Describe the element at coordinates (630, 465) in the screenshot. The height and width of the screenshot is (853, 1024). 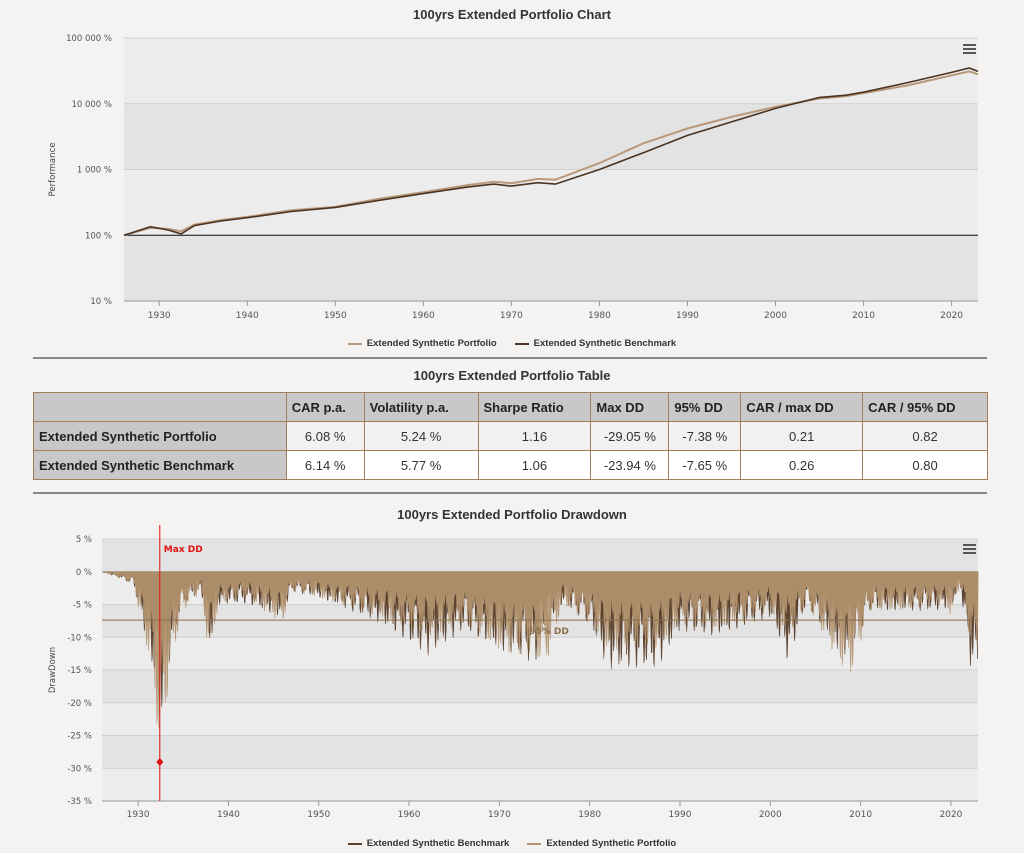
I see `table-cell: -23.94 %` at that location.